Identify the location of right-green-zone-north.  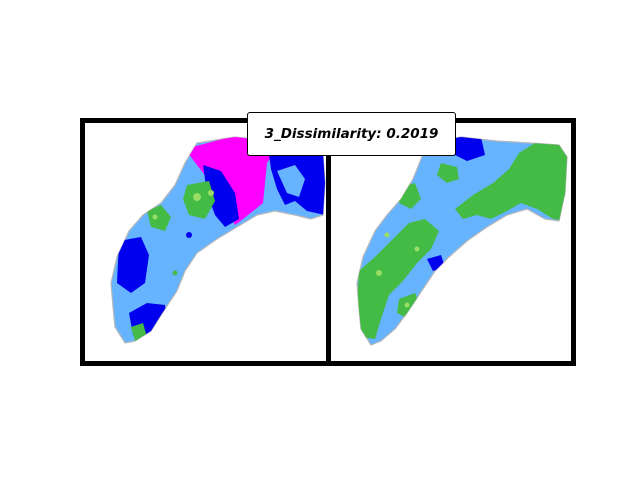
(448, 173).